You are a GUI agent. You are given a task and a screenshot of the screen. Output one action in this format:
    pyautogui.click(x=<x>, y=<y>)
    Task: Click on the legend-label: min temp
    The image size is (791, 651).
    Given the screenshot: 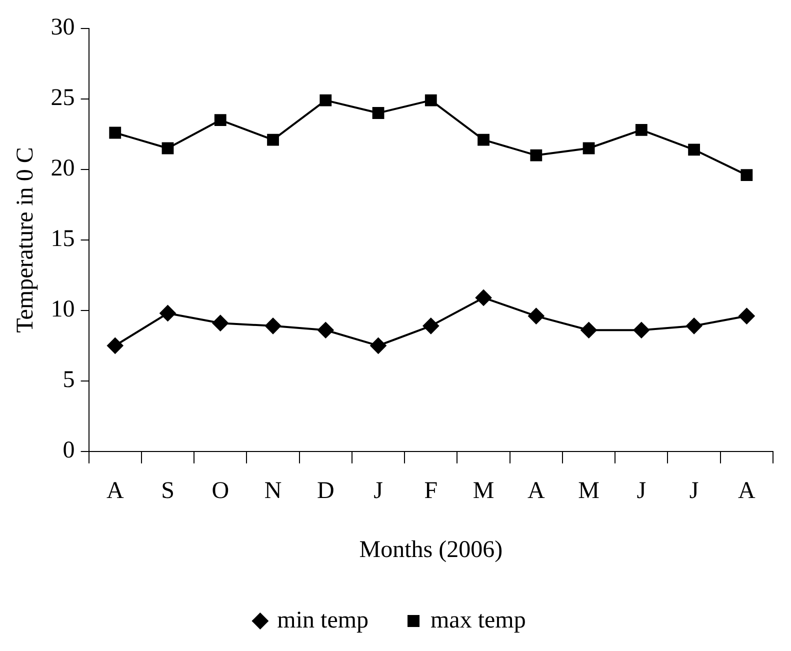 What is the action you would take?
    pyautogui.click(x=323, y=620)
    